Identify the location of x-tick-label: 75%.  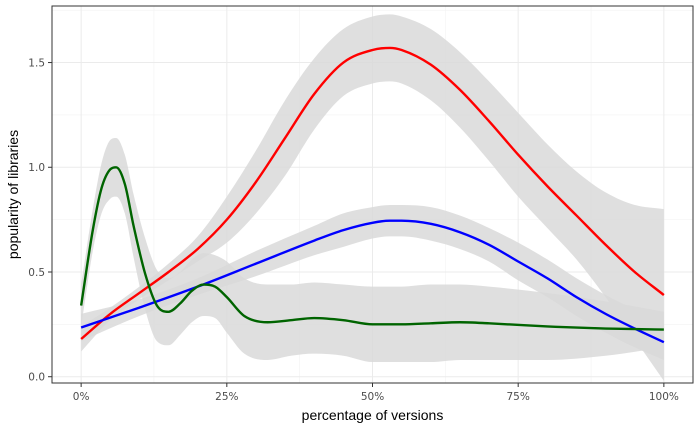
(518, 397).